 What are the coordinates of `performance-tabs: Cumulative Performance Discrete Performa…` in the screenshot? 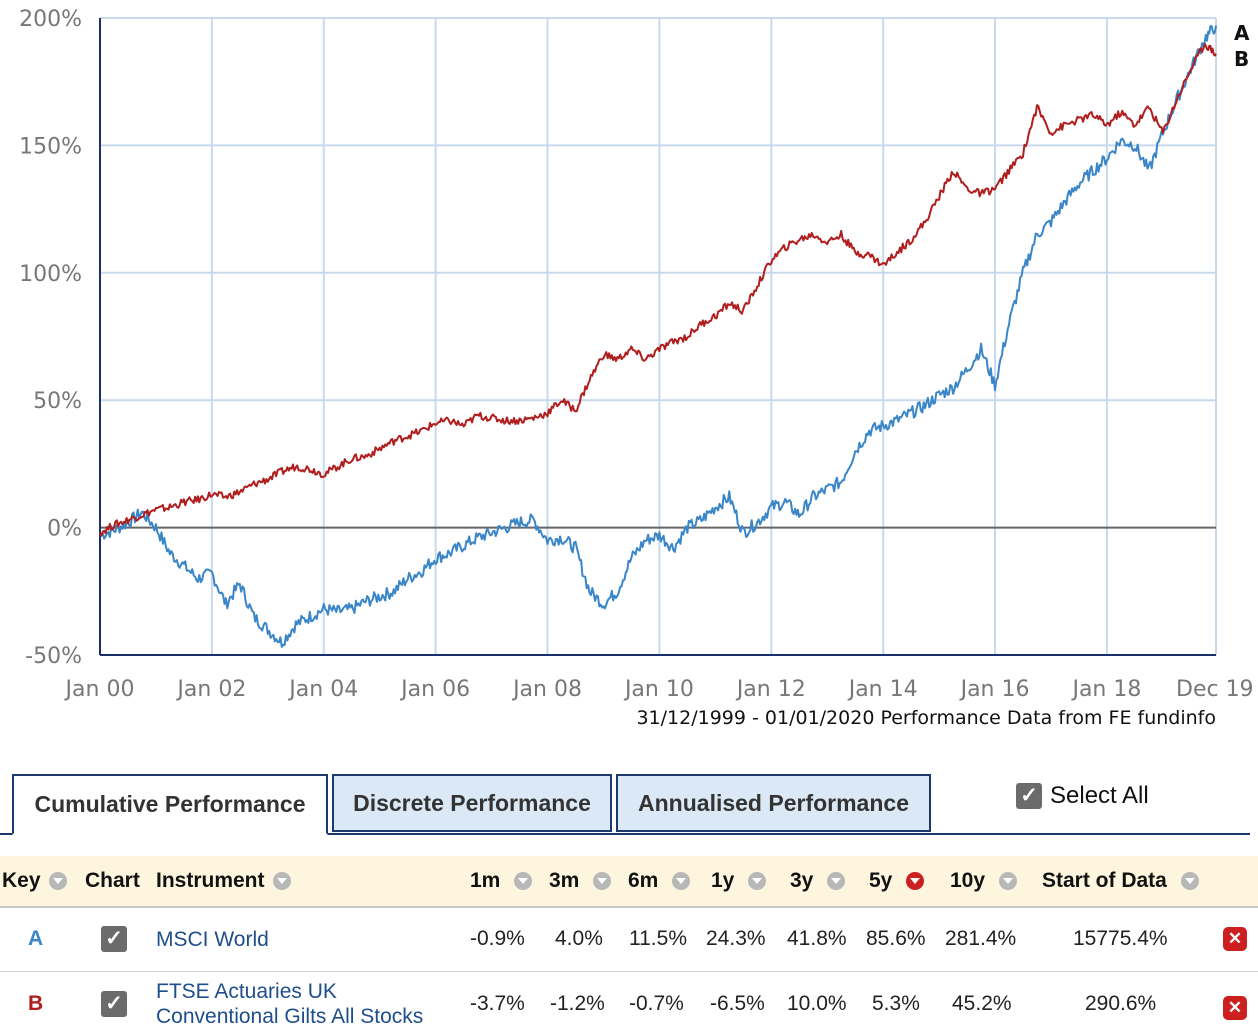 It's located at (625, 803).